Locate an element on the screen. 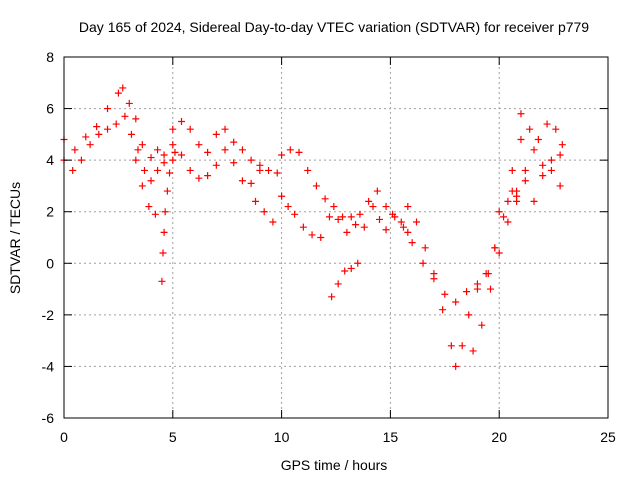 This screenshot has height=480, width=640. y-tick-label: 4 is located at coordinates (50, 160).